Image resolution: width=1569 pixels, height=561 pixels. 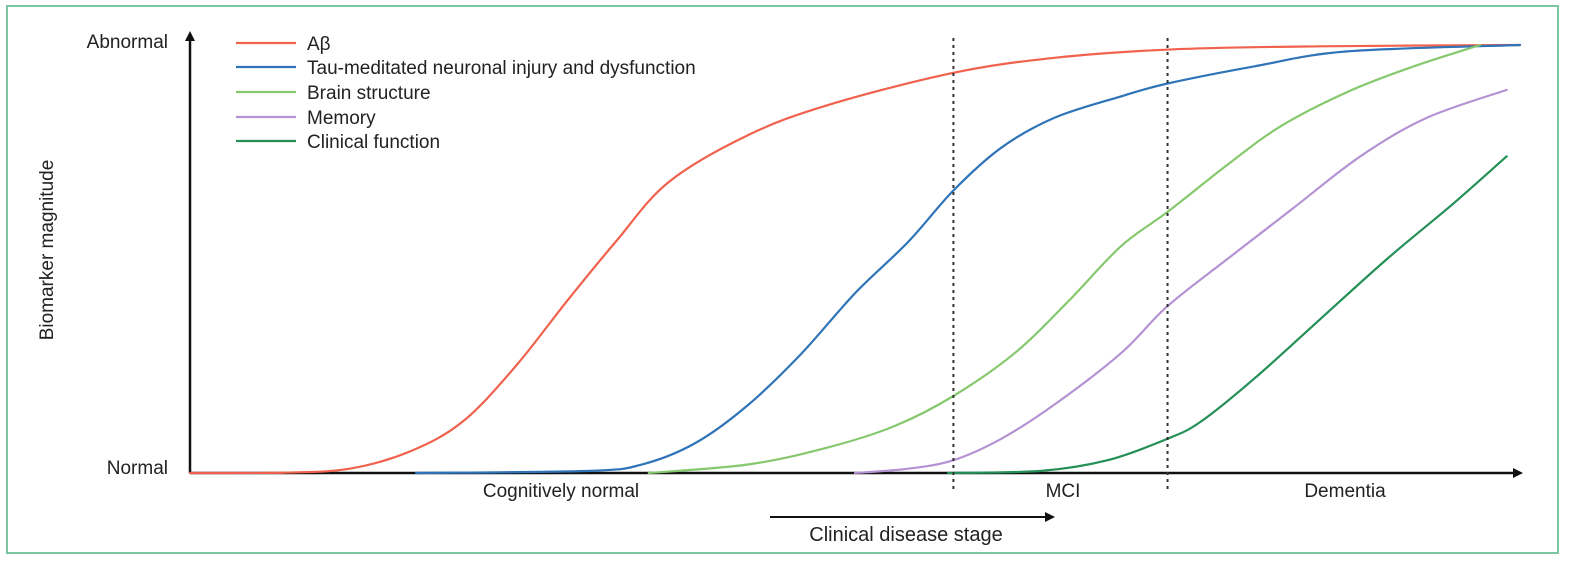 I want to click on stage-dividers, so click(x=1060, y=265).